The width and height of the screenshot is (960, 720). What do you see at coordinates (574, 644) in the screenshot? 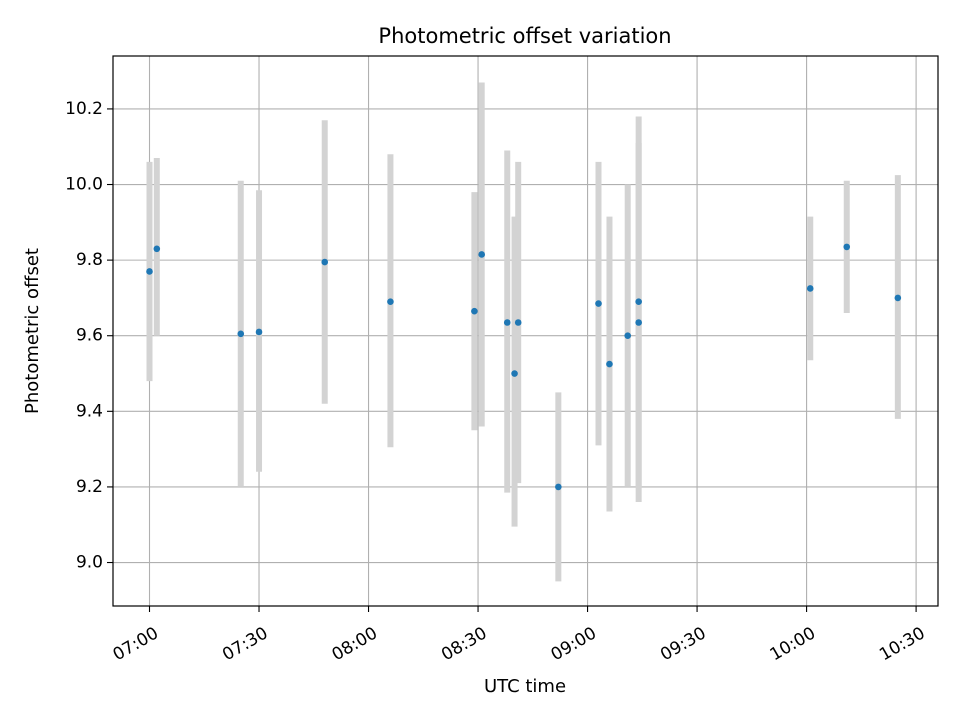
I see `x-tick-label: 09:00` at bounding box center [574, 644].